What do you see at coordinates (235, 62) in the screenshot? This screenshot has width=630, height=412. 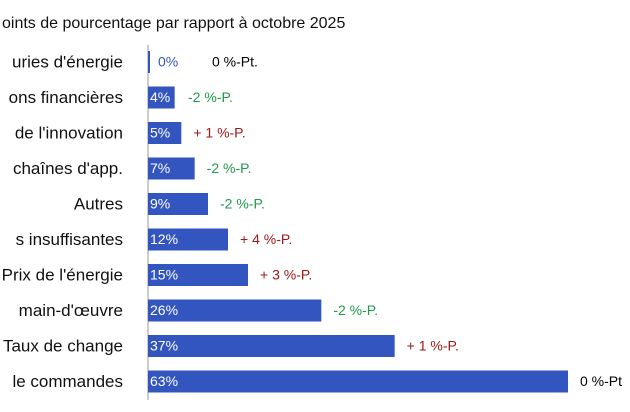 I see `change-label: 0 %-Pt.` at bounding box center [235, 62].